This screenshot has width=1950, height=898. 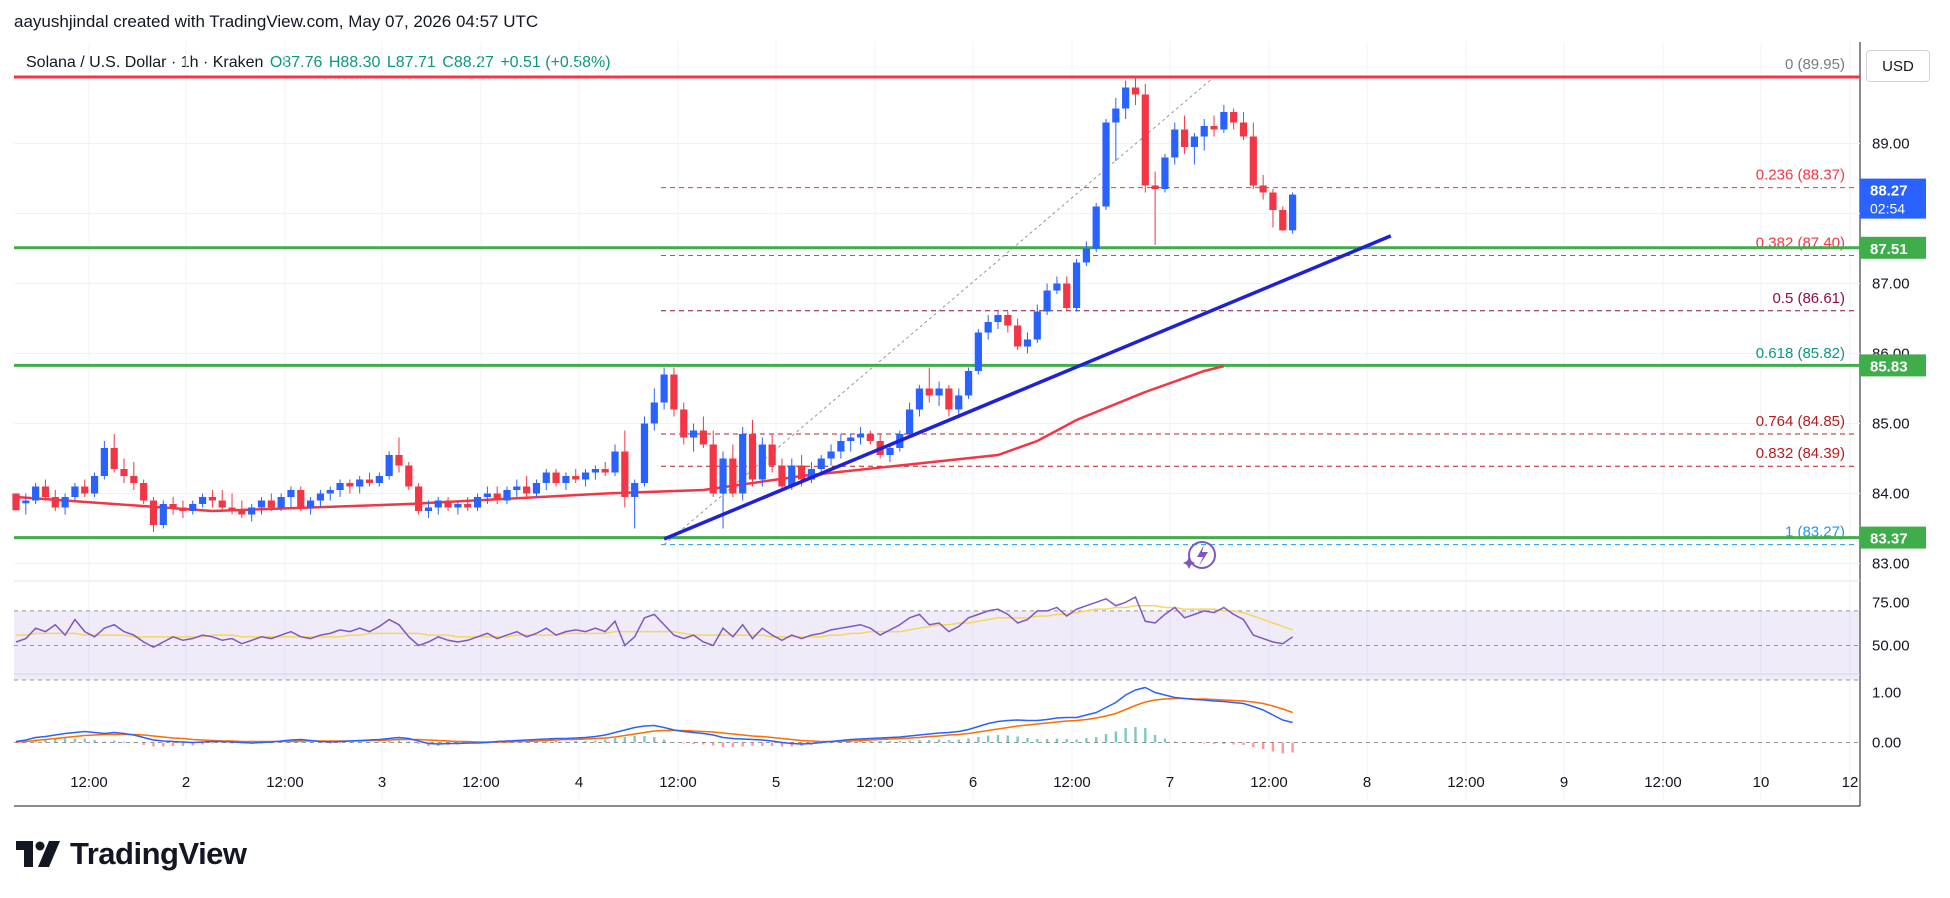 I want to click on rsi-ma-line, so click(x=654, y=621).